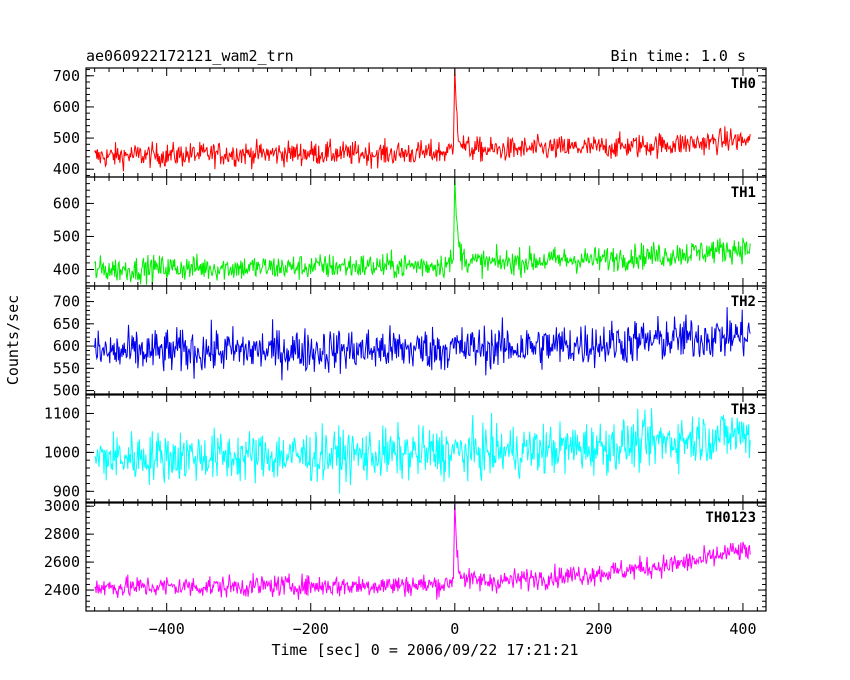 The image size is (850, 680). I want to click on panel-th1: 400 500 600 TH1, so click(410, 231).